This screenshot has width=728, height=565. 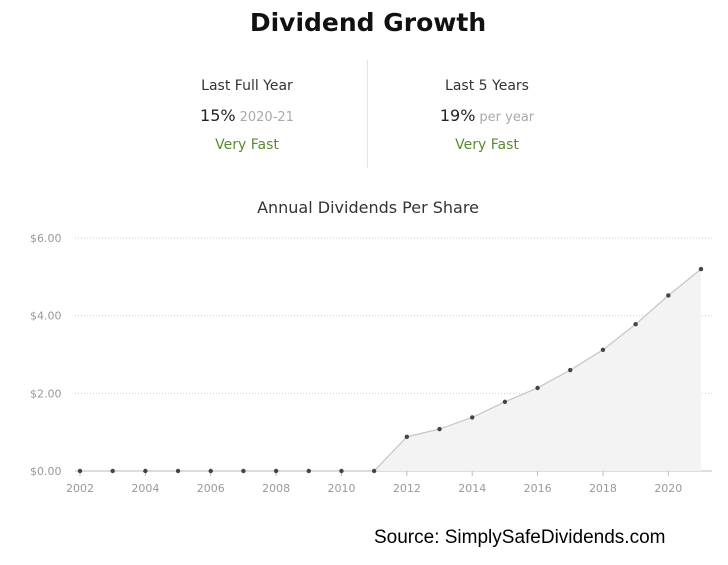 I want to click on x-tick-label: 2020, so click(x=668, y=488).